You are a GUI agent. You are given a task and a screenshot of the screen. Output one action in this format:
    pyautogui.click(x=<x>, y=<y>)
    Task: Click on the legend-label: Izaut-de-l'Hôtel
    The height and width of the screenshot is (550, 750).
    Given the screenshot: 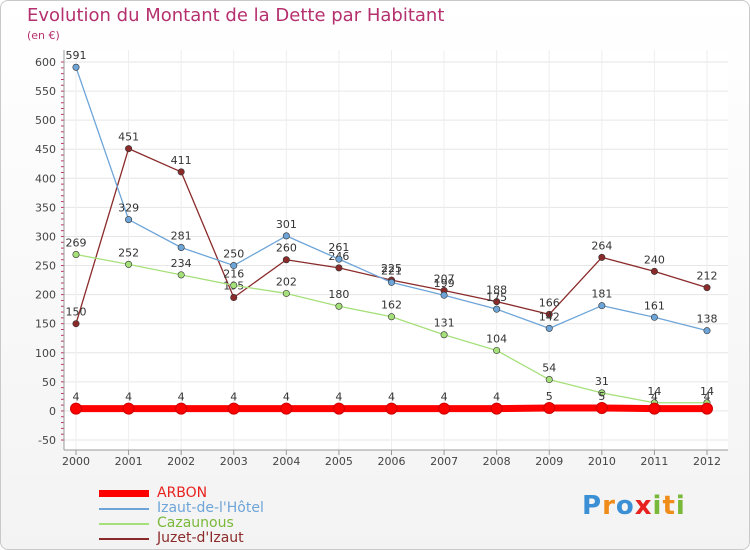 What is the action you would take?
    pyautogui.click(x=210, y=508)
    